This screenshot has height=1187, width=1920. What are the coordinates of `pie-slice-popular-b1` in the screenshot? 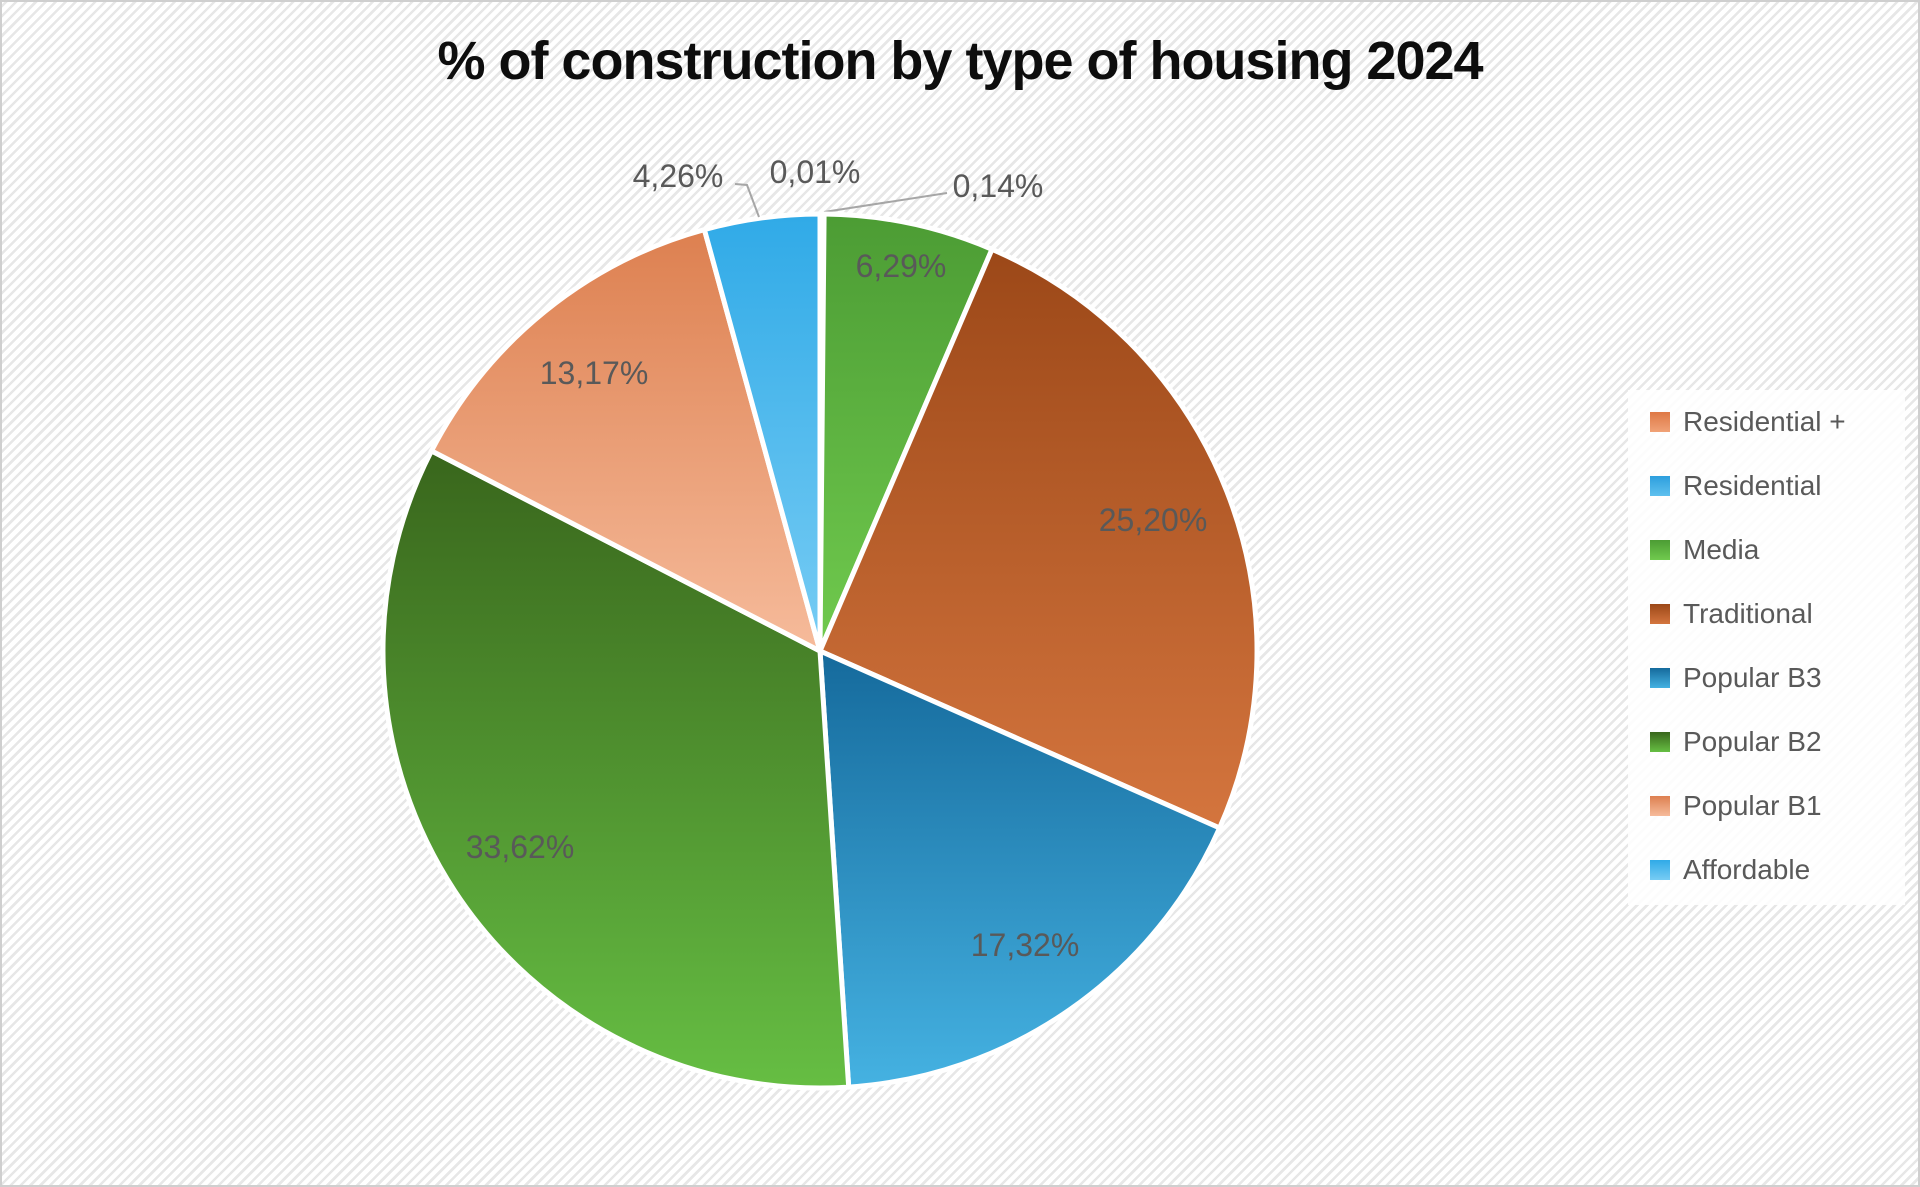 It's located at (626, 440).